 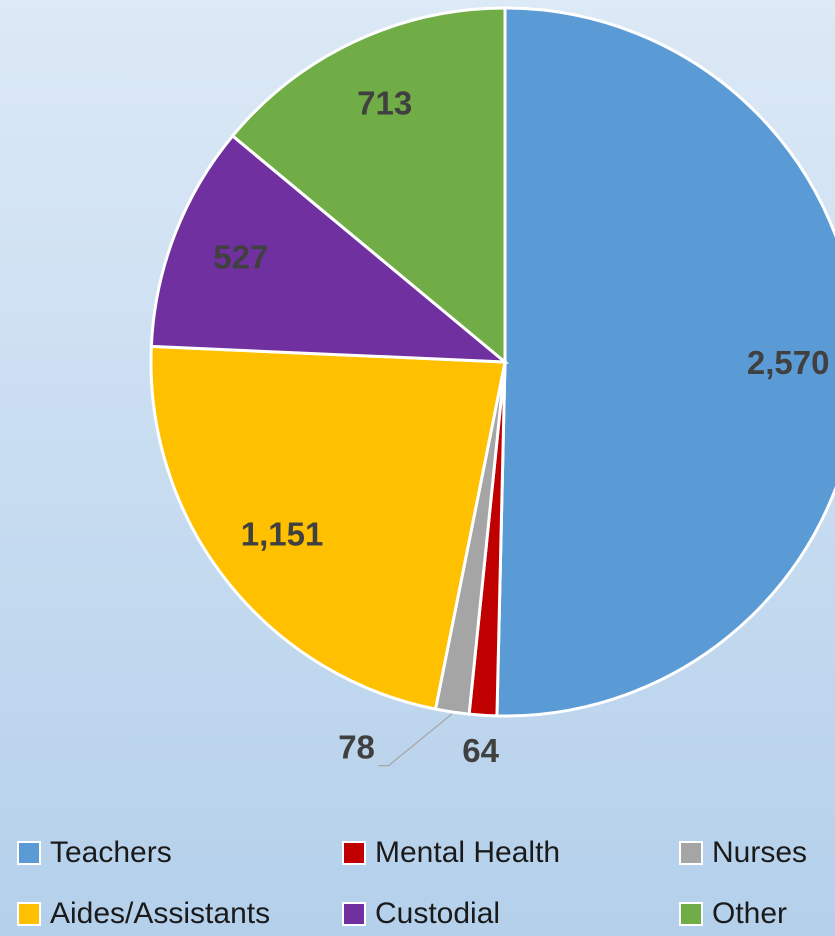 I want to click on legend-label: Teachers, so click(x=111, y=852).